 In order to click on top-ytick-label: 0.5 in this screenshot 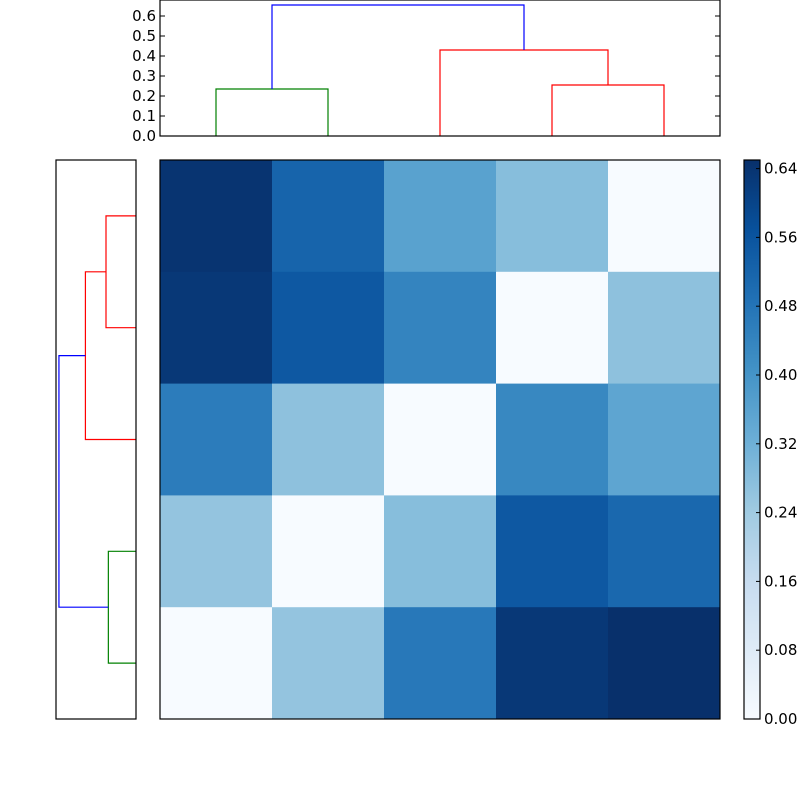, I will do `click(144, 36)`.